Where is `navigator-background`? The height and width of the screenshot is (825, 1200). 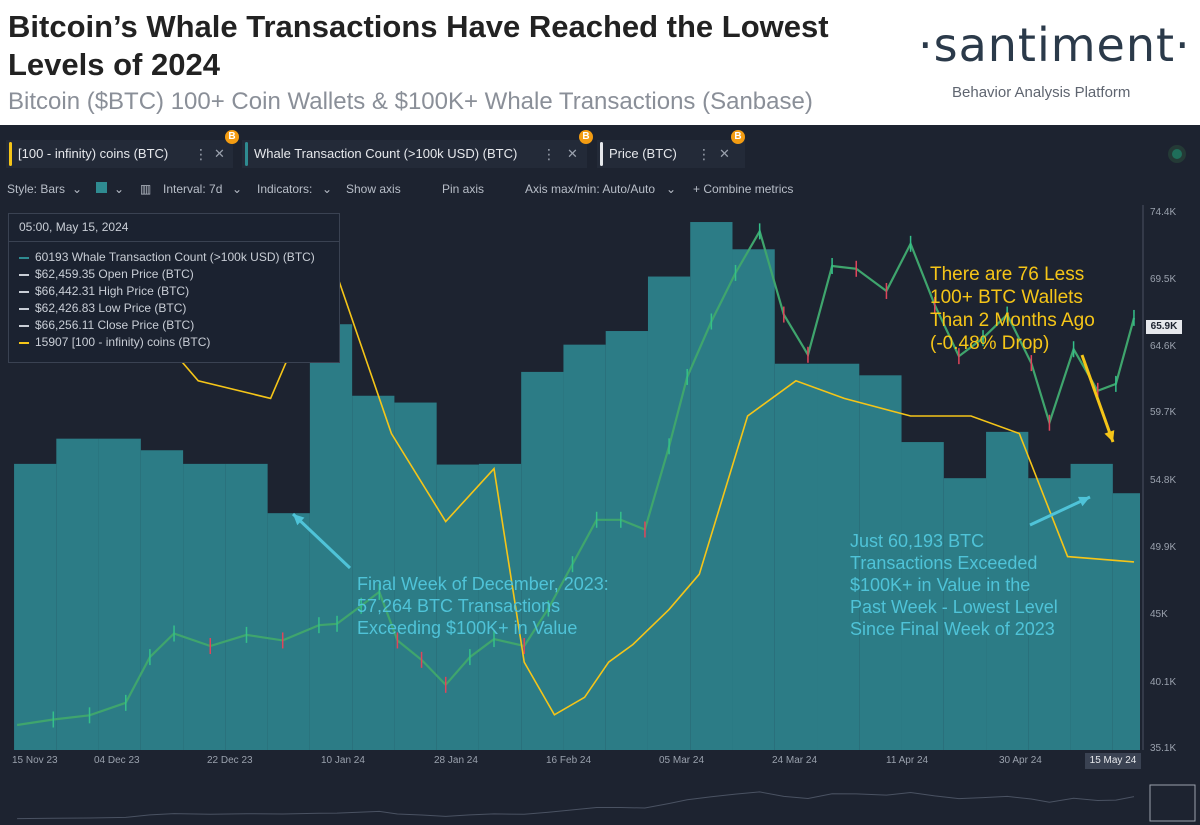
navigator-background is located at coordinates (600, 797).